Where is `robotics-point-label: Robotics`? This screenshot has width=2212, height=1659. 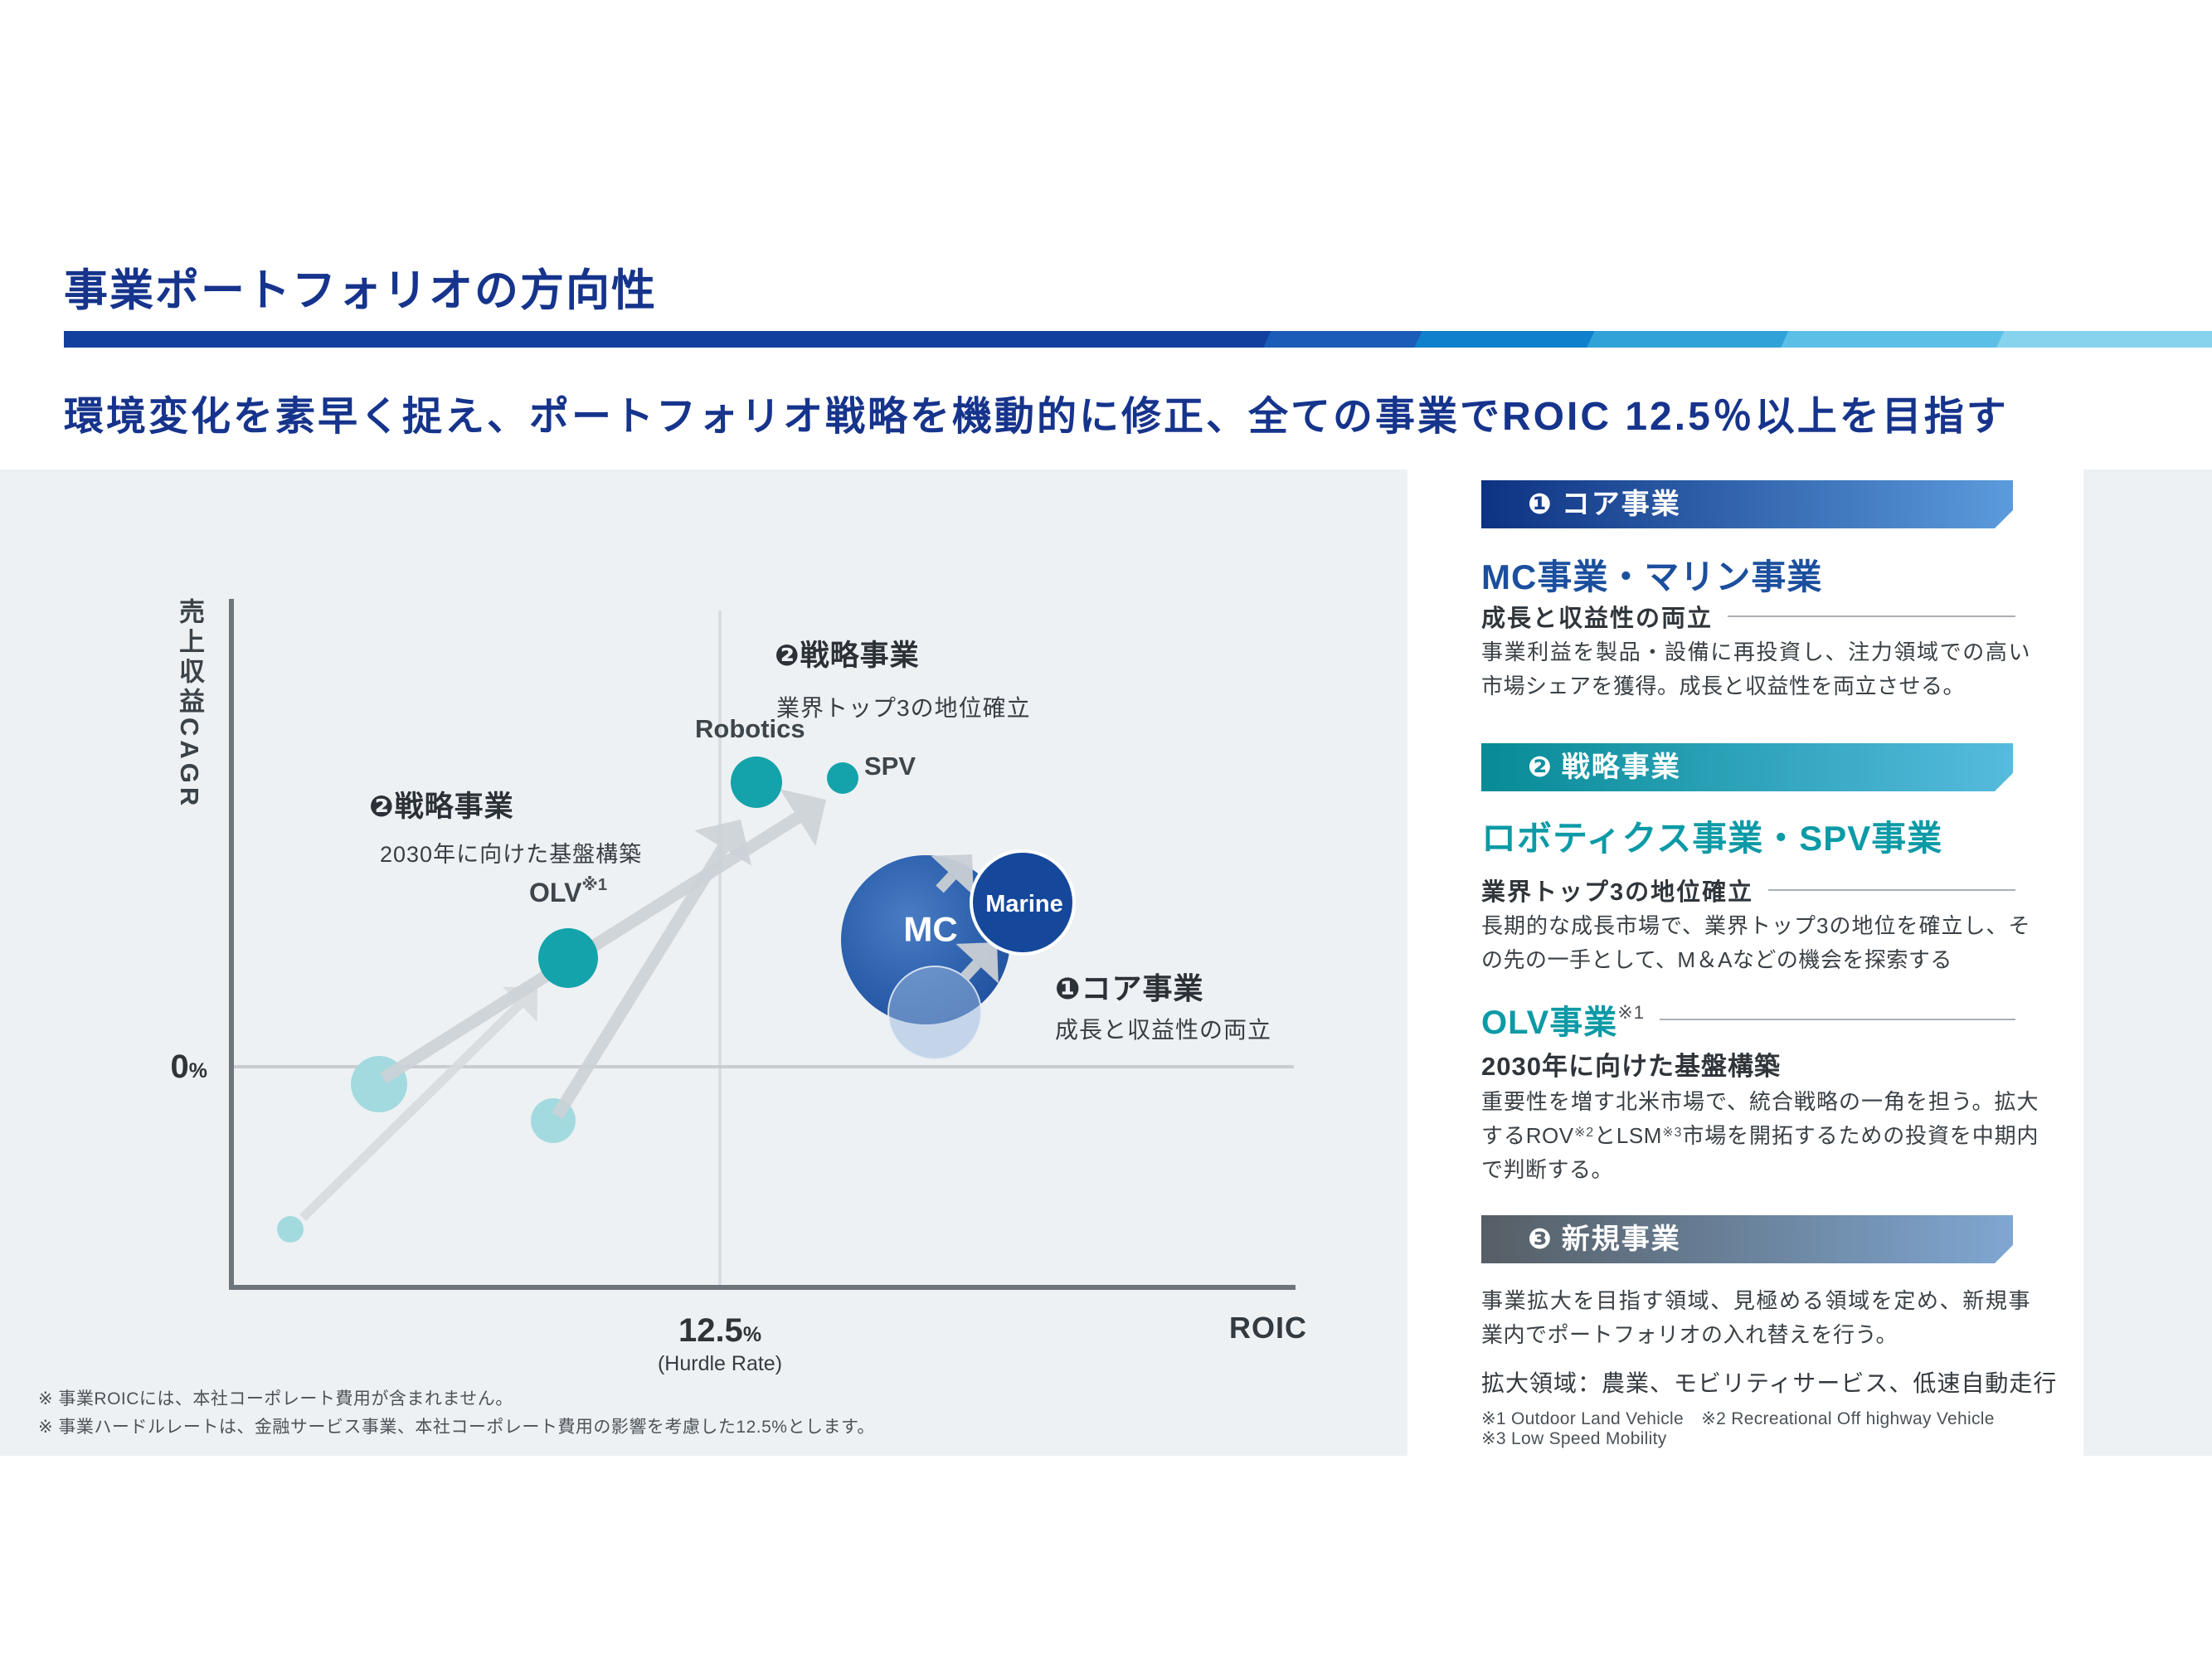
robotics-point-label: Robotics is located at coordinates (750, 728).